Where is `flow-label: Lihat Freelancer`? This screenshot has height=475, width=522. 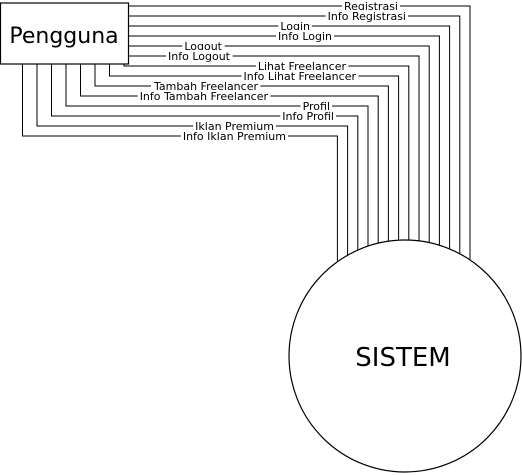
flow-label: Lihat Freelancer is located at coordinates (302, 66).